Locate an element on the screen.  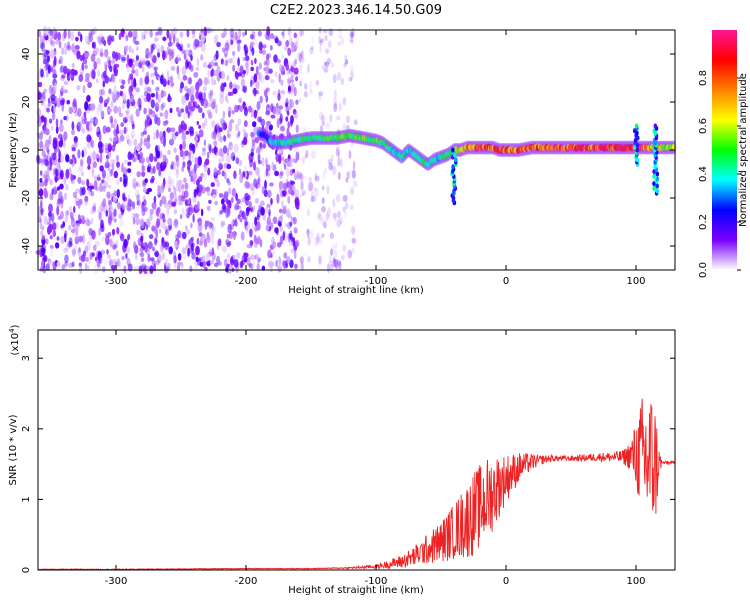
snr-x-tick-label: 0 is located at coordinates (506, 581).